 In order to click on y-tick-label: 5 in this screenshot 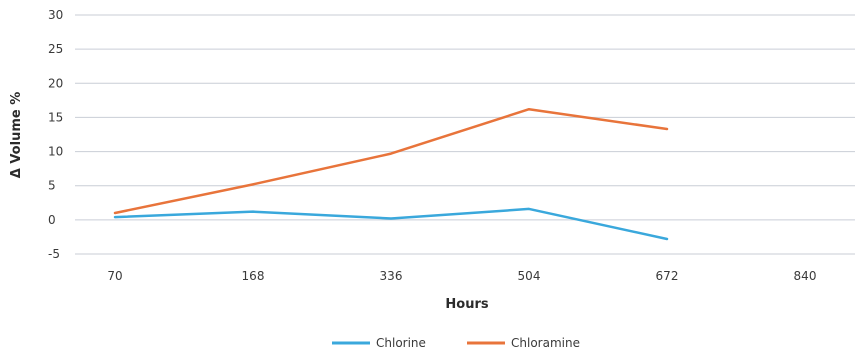, I will do `click(52, 186)`.